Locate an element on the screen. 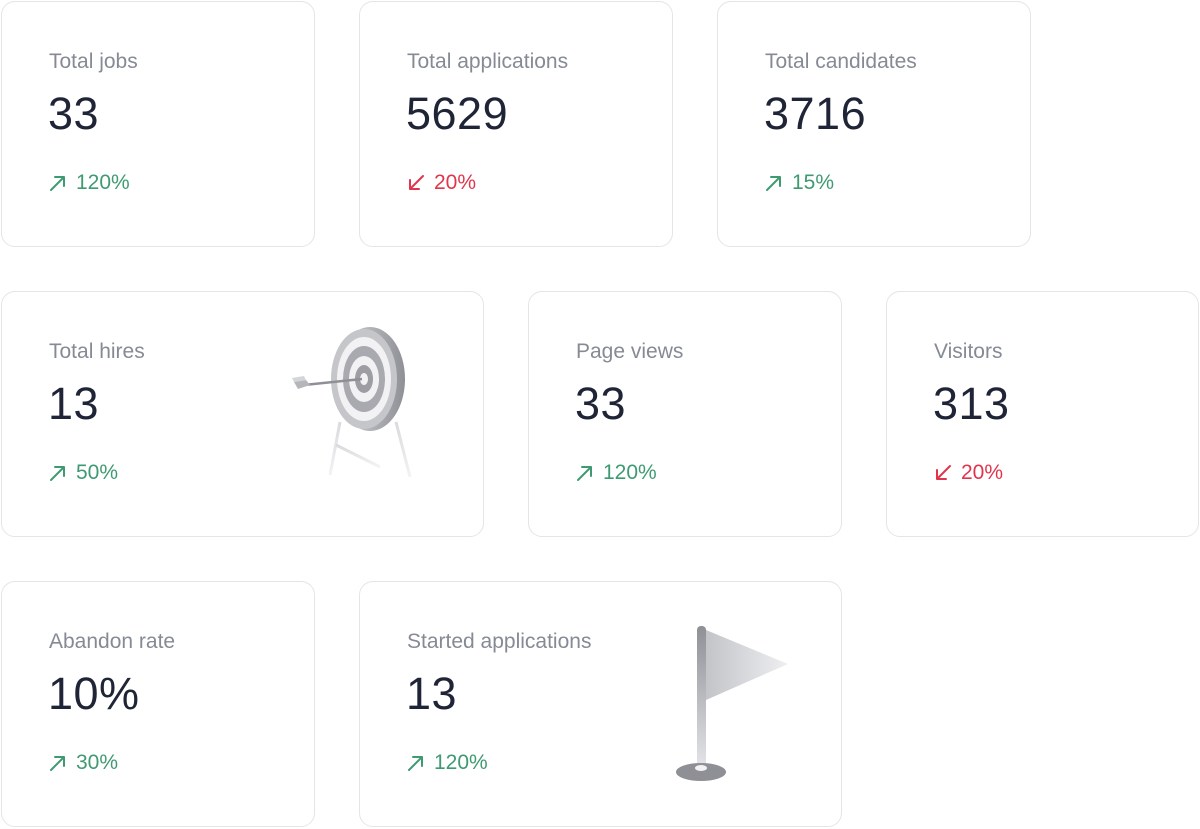 The width and height of the screenshot is (1200, 829). stat-card-abandon-rate: Abandon rate 10% 30% is located at coordinates (158, 704).